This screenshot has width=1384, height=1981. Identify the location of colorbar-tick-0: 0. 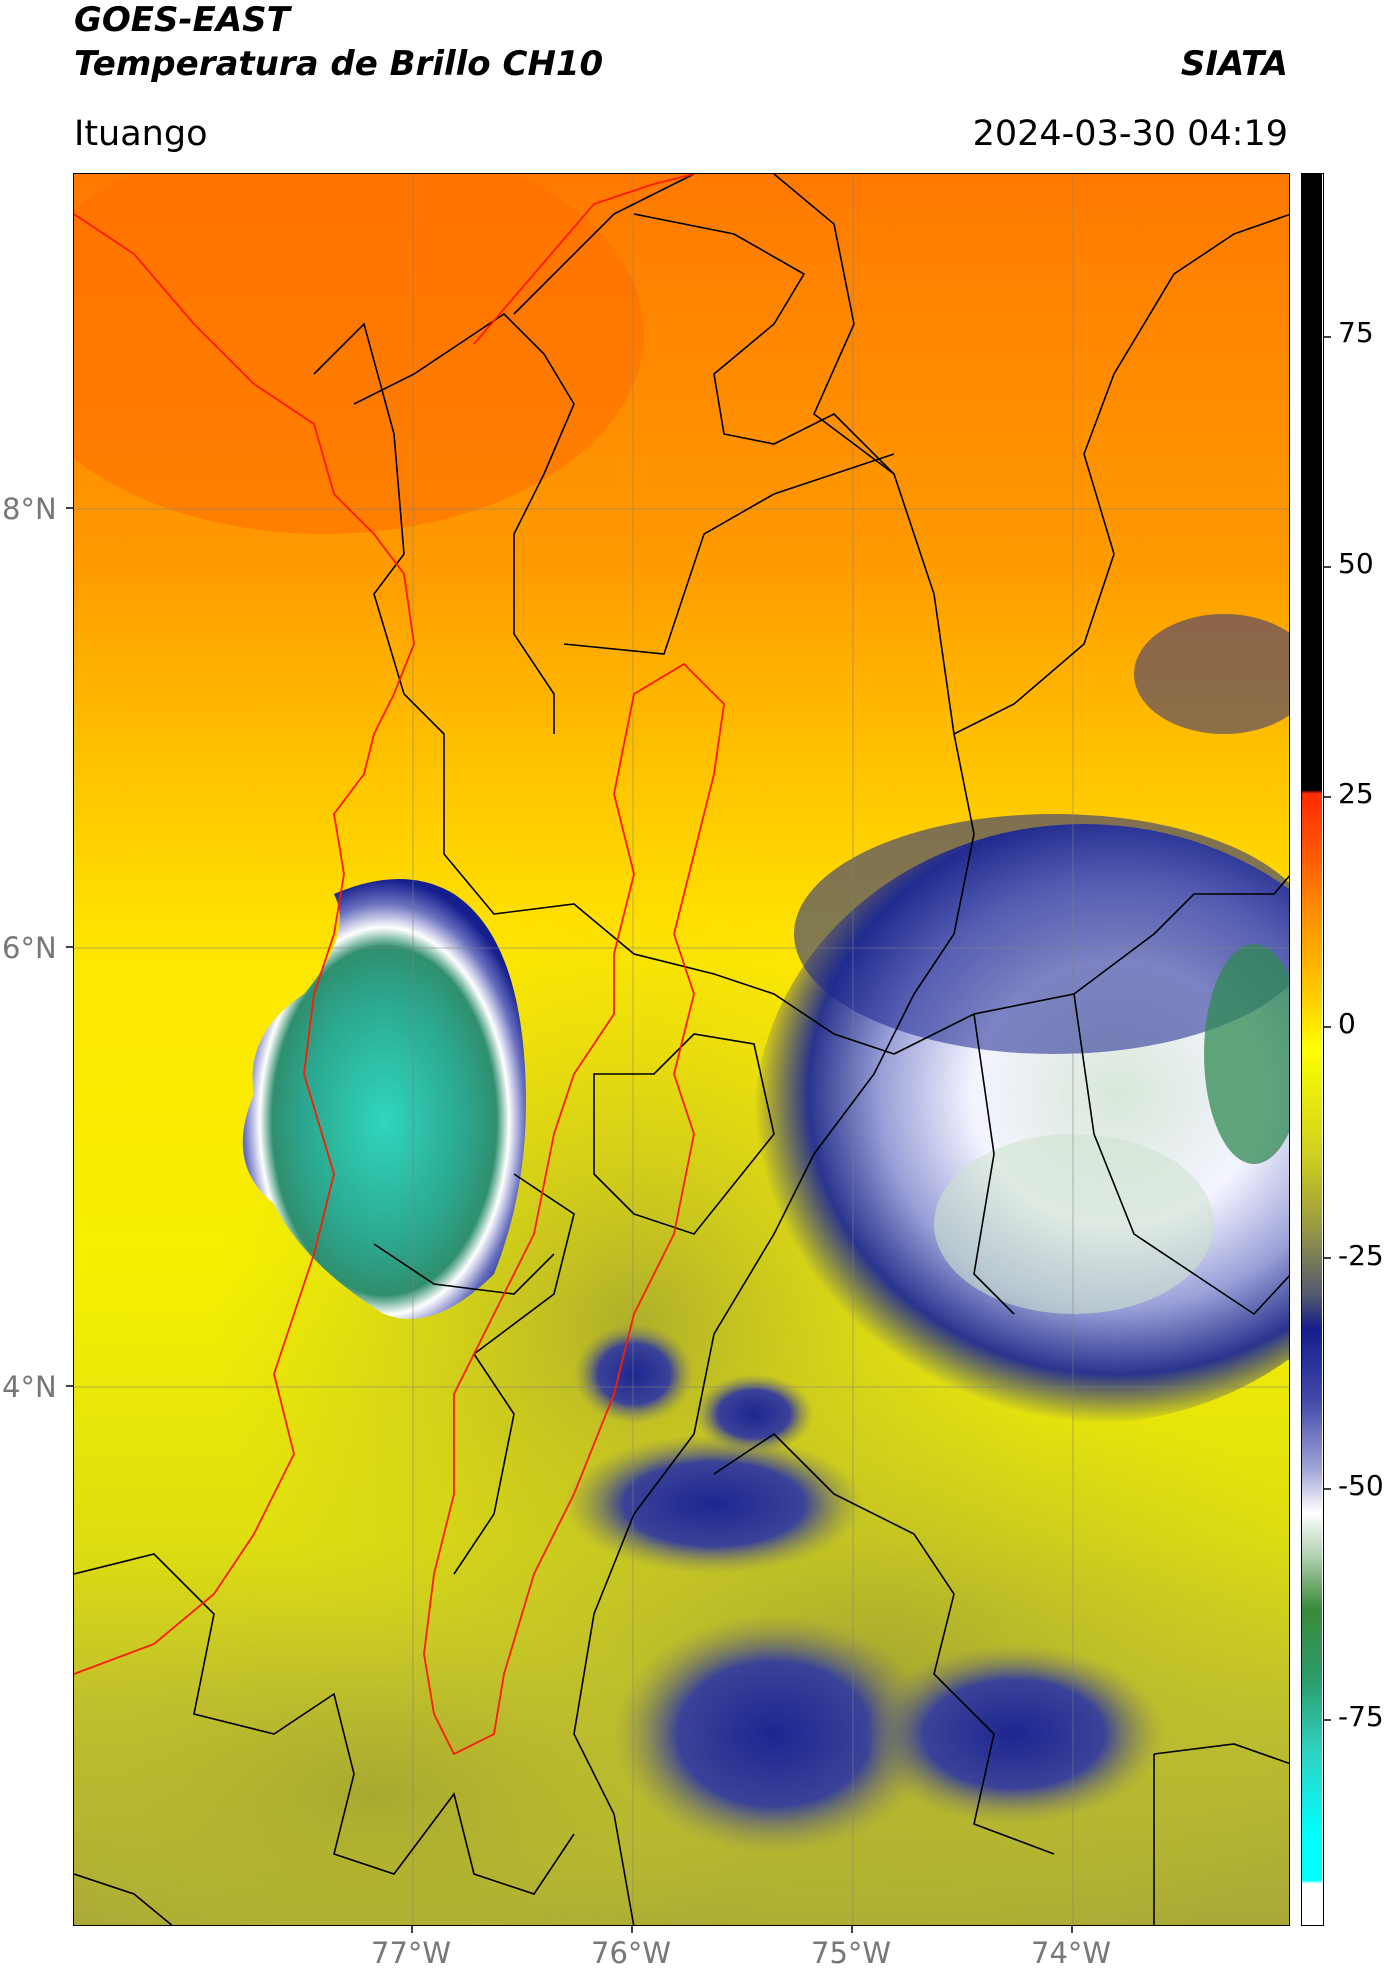
(1347, 1023).